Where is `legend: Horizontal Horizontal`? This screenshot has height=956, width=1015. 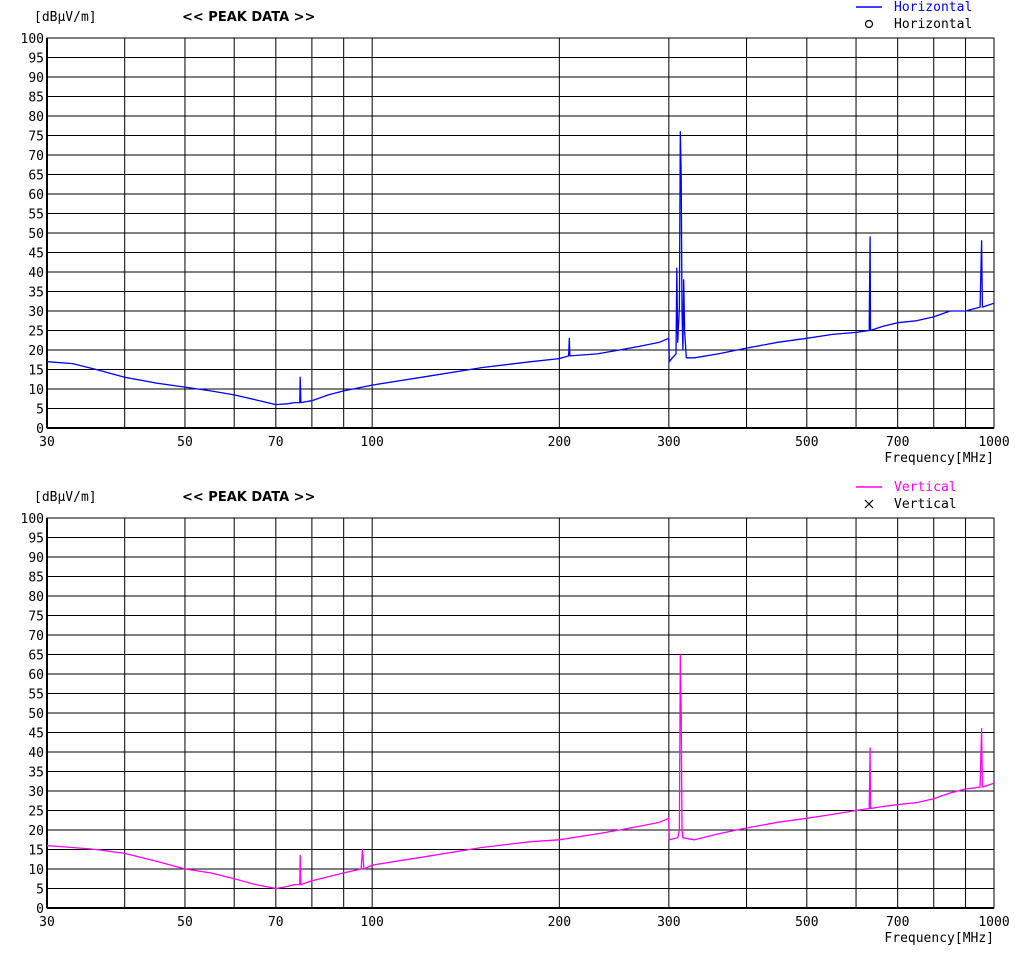
legend: Horizontal Horizontal is located at coordinates (914, 16).